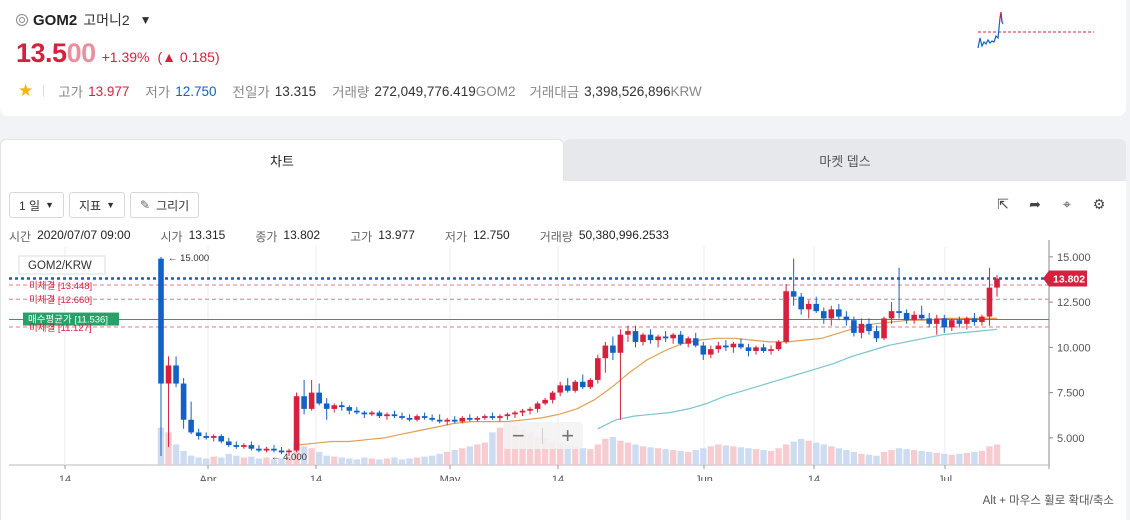  I want to click on favorite-star-icon: ★, so click(26, 90).